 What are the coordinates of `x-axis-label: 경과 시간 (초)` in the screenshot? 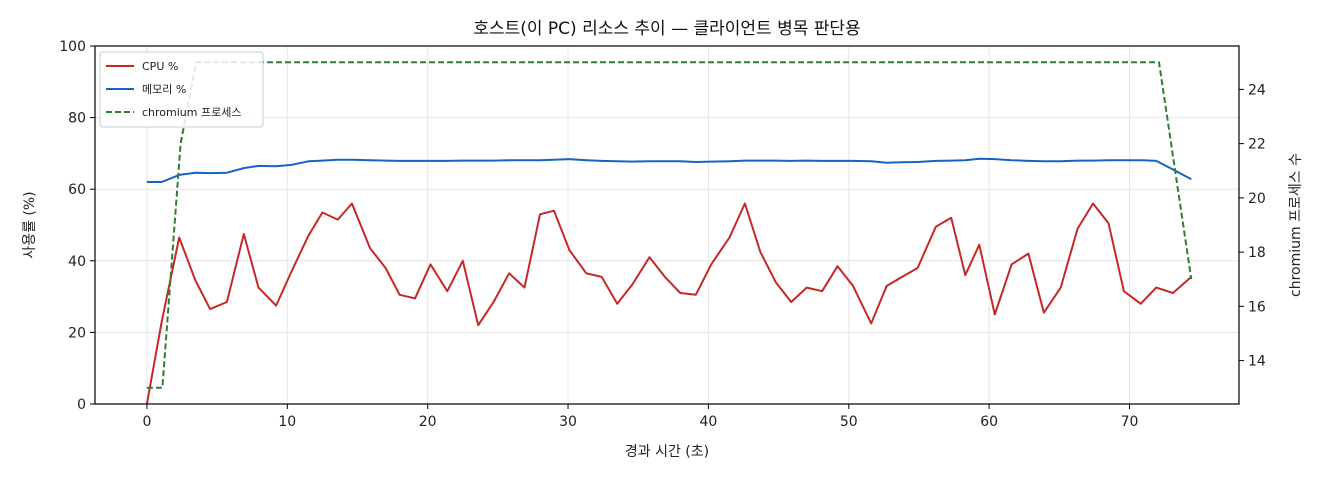 It's located at (667, 452).